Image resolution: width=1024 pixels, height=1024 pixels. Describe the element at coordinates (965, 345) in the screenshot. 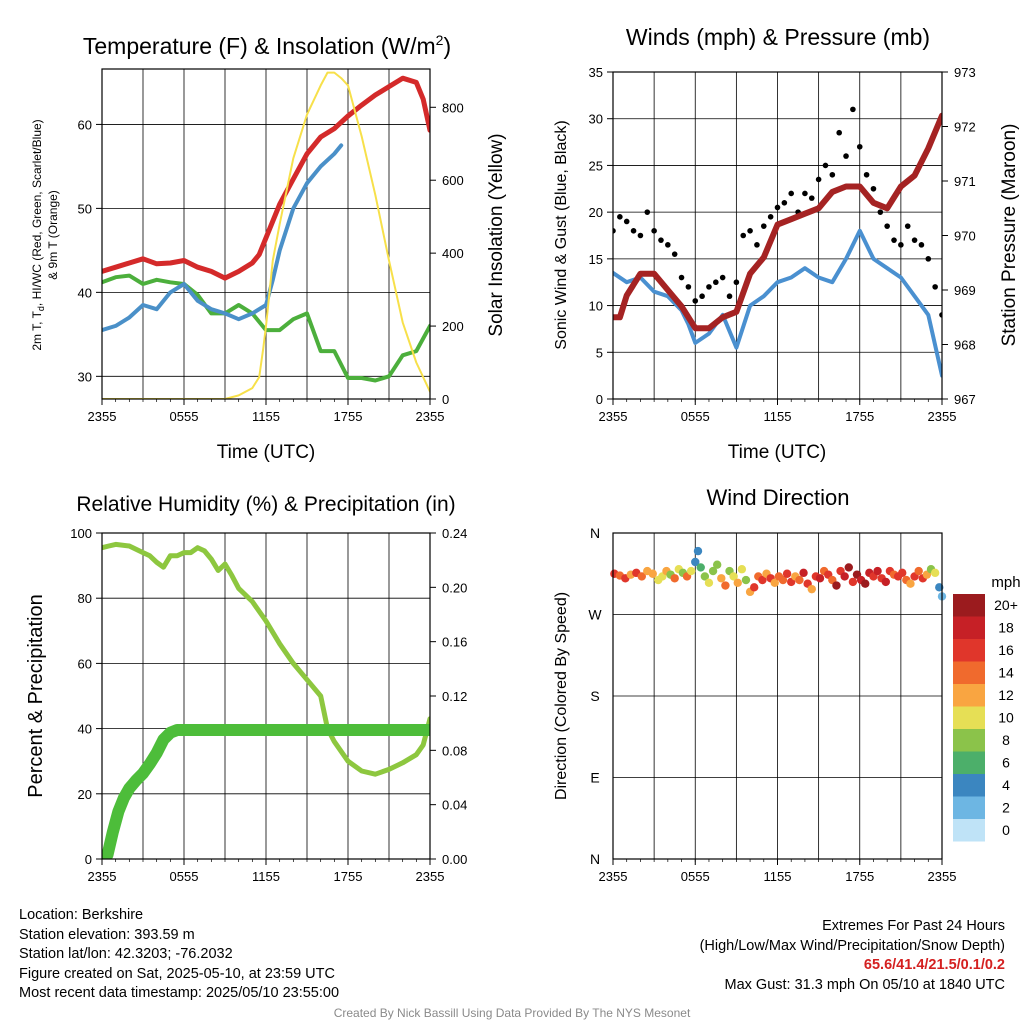

I see `y-right-tick-label: 968` at that location.